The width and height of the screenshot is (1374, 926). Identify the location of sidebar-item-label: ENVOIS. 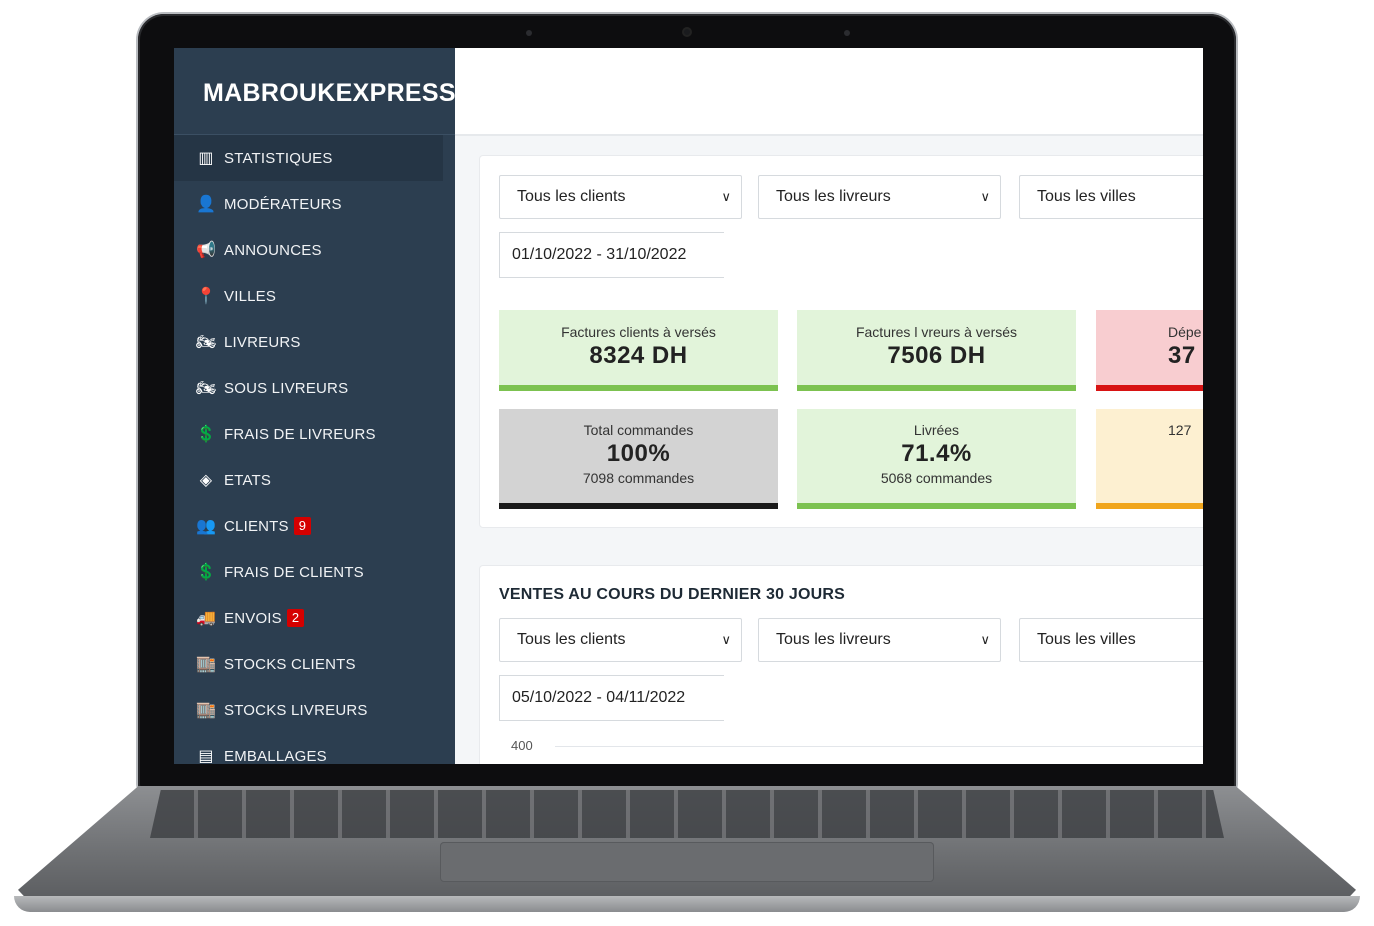
(253, 618).